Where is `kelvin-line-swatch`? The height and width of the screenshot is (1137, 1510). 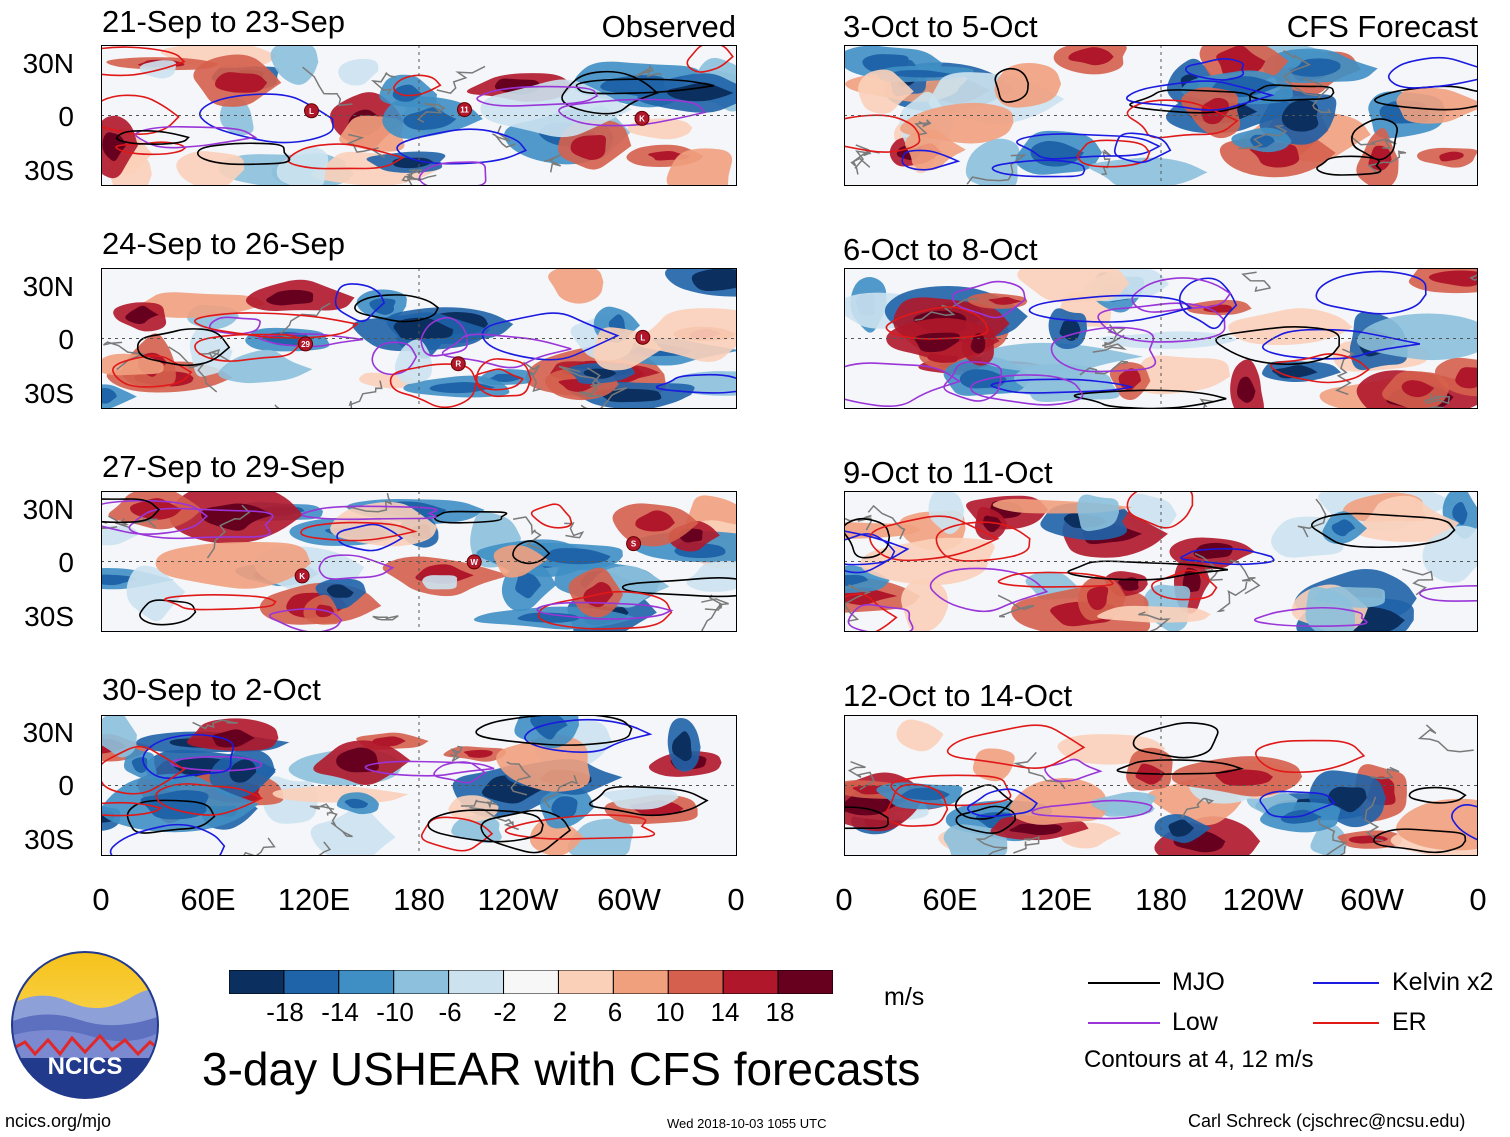 kelvin-line-swatch is located at coordinates (1346, 983).